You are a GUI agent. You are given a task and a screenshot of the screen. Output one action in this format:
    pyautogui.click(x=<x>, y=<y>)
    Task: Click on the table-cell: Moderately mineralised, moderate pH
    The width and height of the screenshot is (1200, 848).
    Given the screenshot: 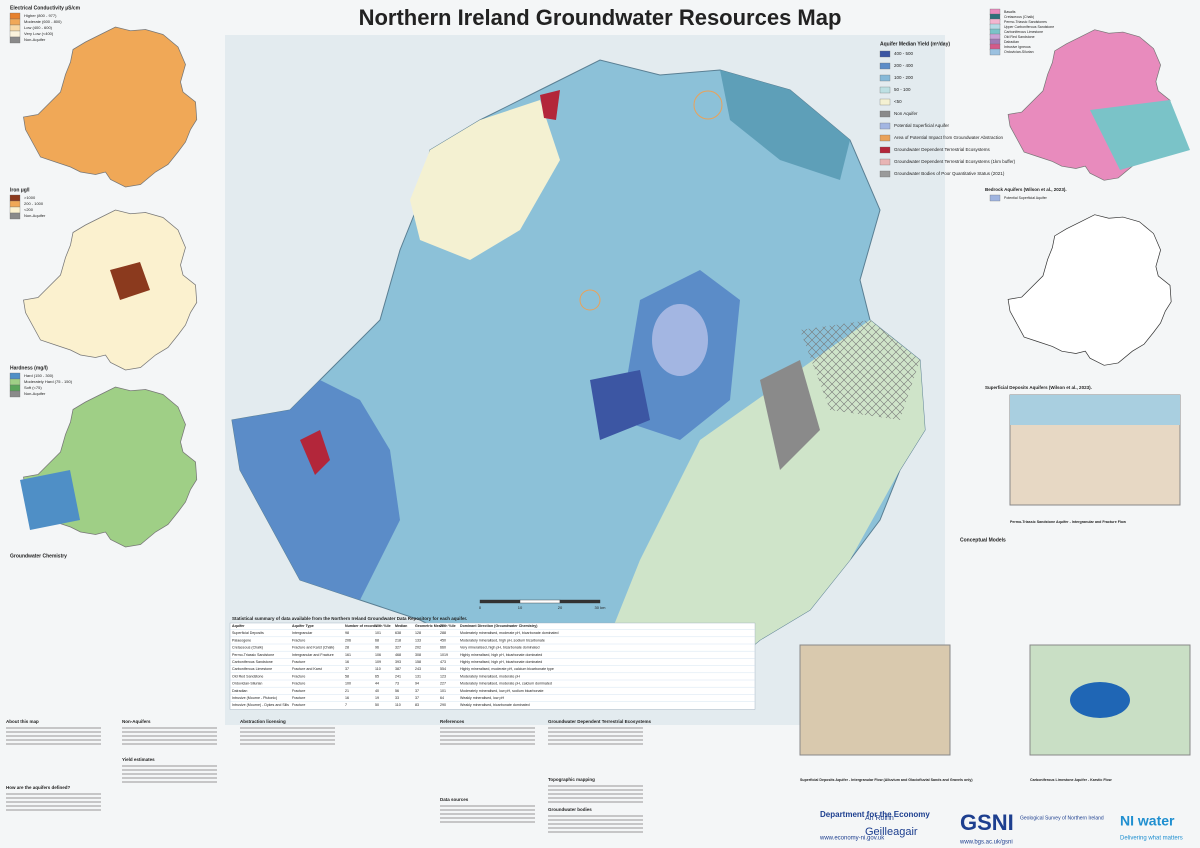 What is the action you would take?
    pyautogui.click(x=490, y=676)
    